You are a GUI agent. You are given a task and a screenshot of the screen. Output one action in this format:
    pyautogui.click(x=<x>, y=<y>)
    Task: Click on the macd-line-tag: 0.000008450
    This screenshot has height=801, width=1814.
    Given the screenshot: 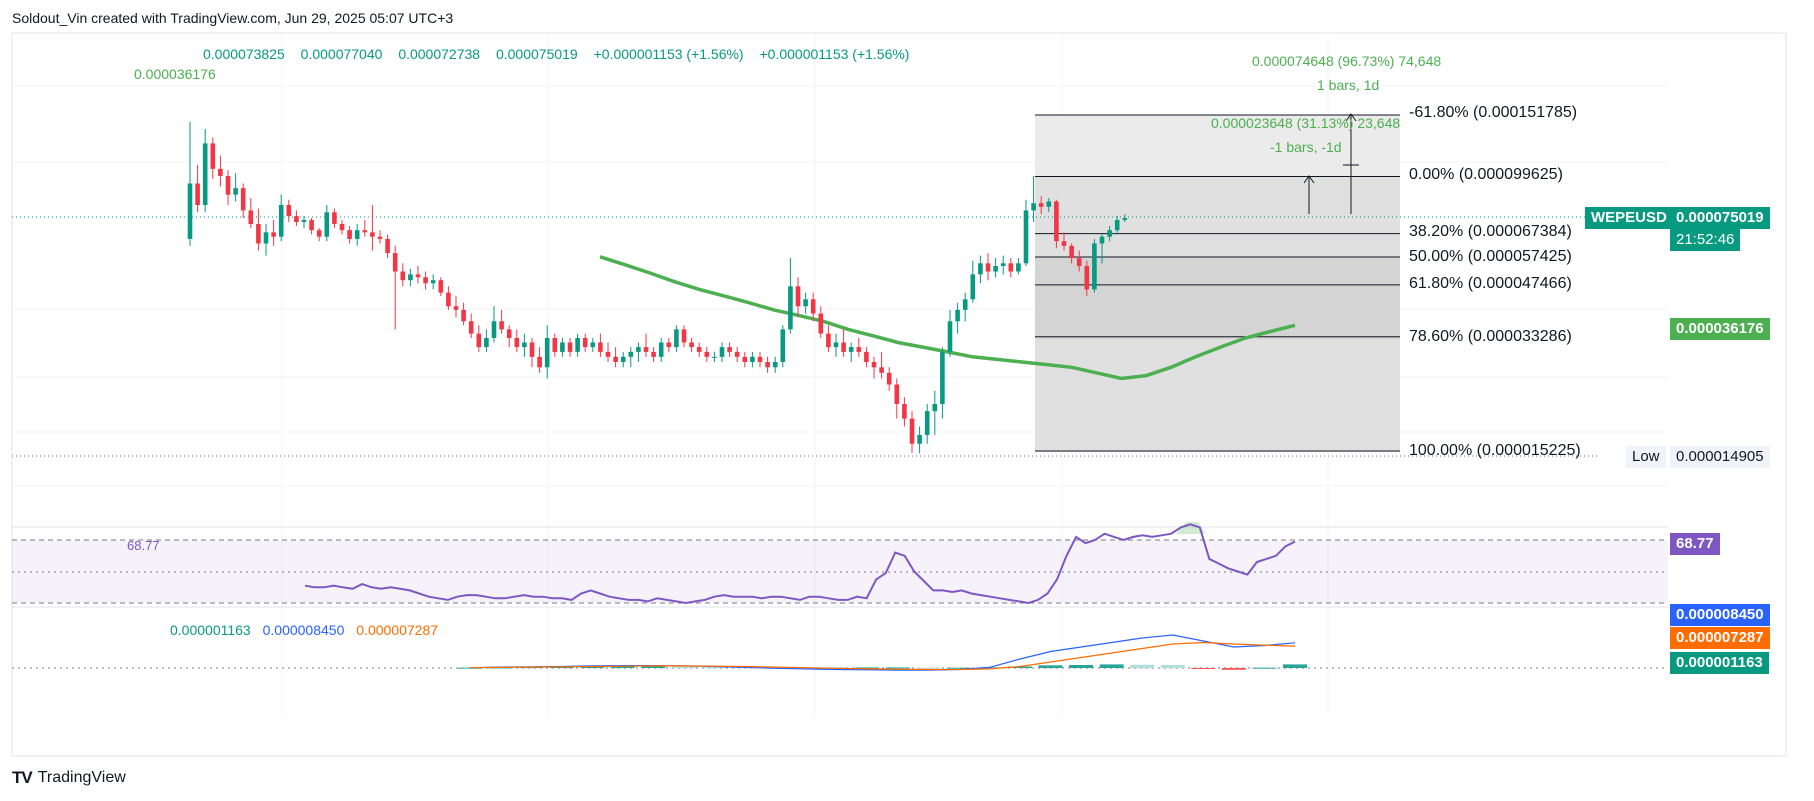 What is the action you would take?
    pyautogui.click(x=1720, y=615)
    